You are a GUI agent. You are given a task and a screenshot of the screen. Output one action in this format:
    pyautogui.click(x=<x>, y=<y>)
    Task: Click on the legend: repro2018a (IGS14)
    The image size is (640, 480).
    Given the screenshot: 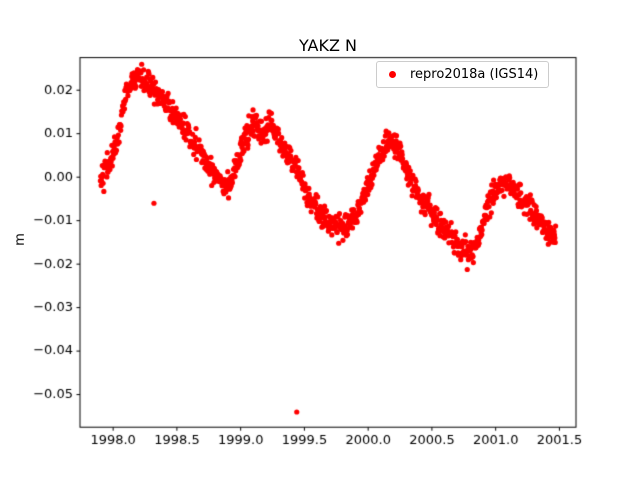 What is the action you would take?
    pyautogui.click(x=463, y=74)
    